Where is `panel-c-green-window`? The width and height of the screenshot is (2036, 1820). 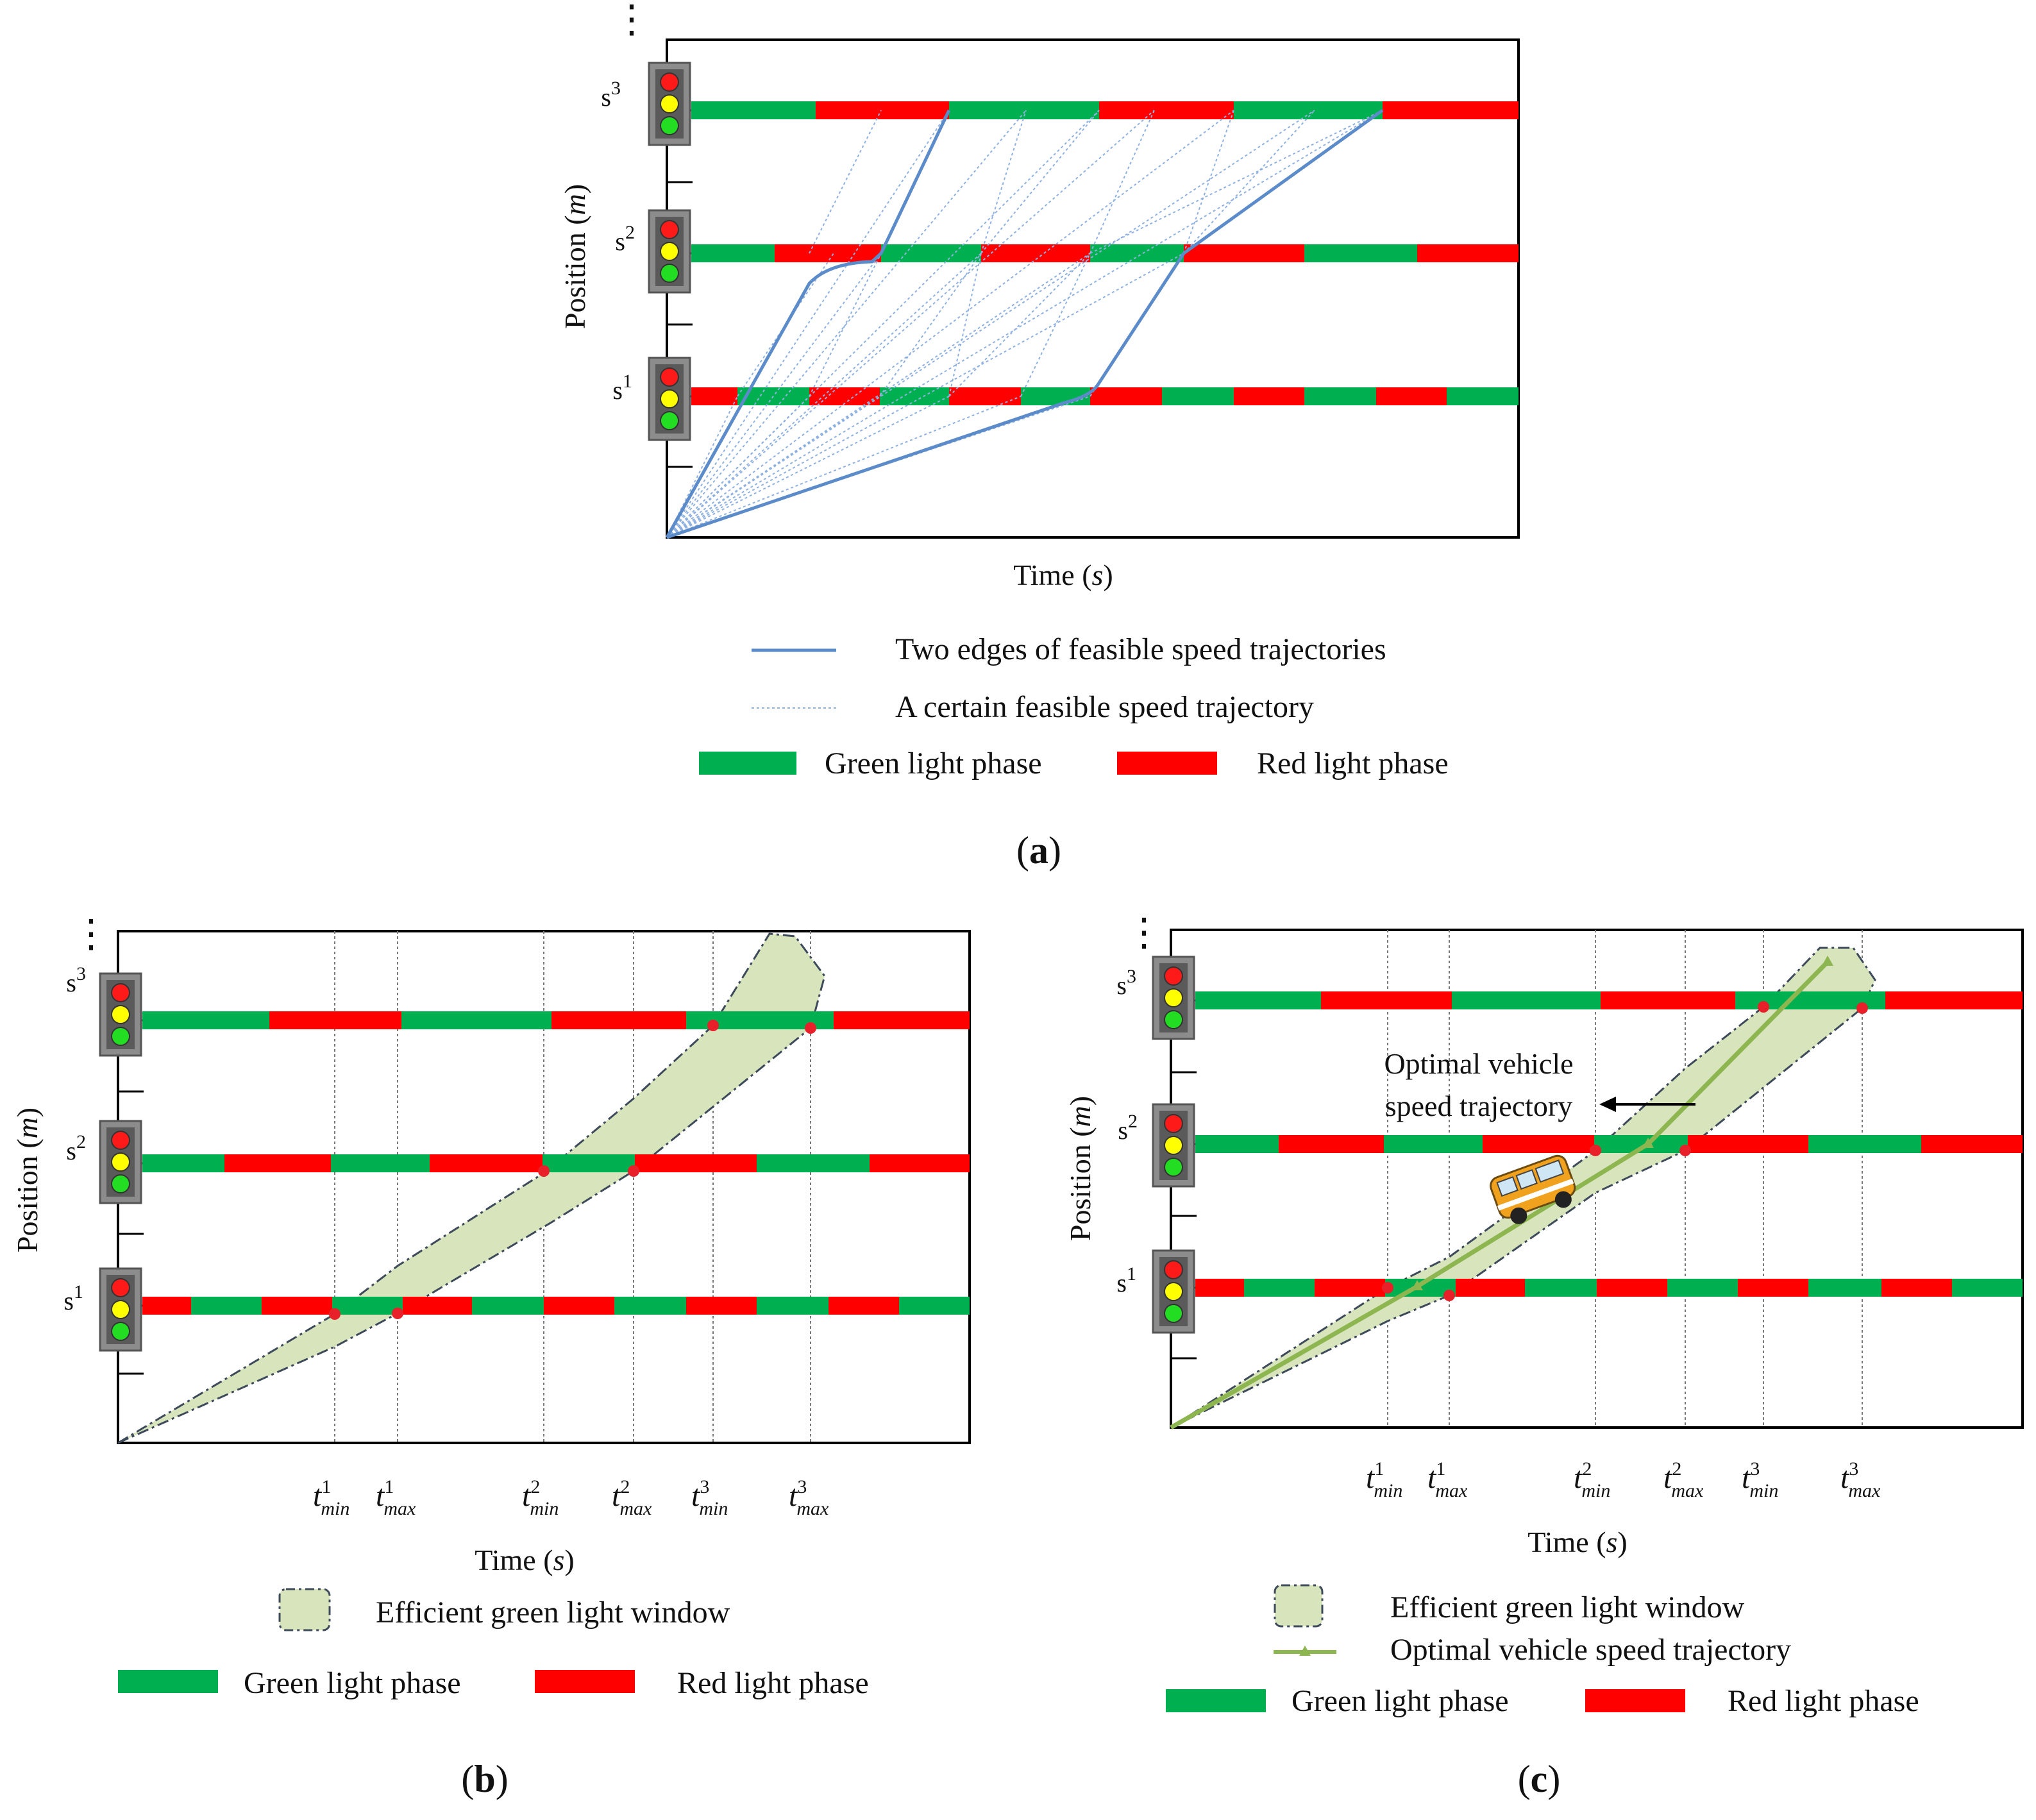 panel-c-green-window is located at coordinates (1523, 1188).